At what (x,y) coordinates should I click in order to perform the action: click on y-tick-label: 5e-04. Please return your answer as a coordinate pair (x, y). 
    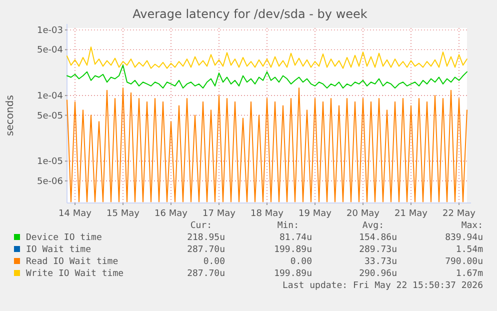
    Looking at the image, I should click on (50, 51).